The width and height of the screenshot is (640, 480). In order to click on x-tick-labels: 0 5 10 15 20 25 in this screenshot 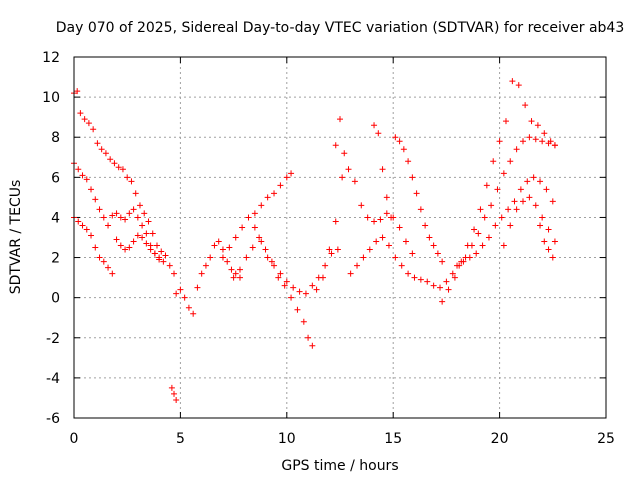, I will do `click(342, 439)`.